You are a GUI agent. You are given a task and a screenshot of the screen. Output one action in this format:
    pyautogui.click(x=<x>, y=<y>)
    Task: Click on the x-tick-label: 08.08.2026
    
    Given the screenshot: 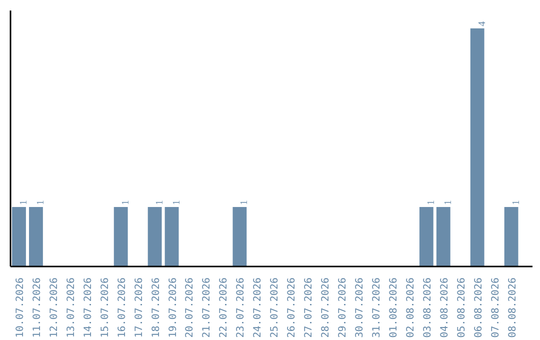 What is the action you would take?
    pyautogui.click(x=512, y=307)
    